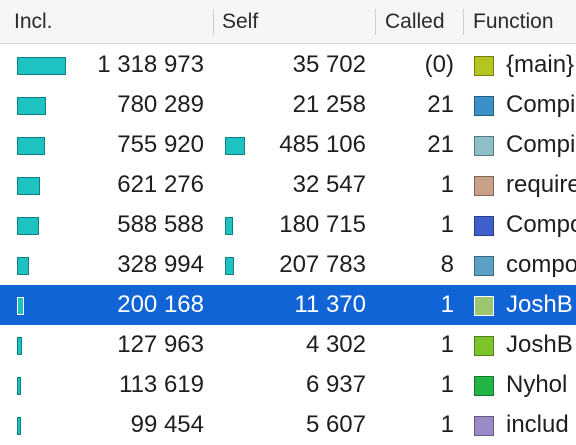 The height and width of the screenshot is (445, 576). What do you see at coordinates (447, 264) in the screenshot?
I see `called-value: 8` at bounding box center [447, 264].